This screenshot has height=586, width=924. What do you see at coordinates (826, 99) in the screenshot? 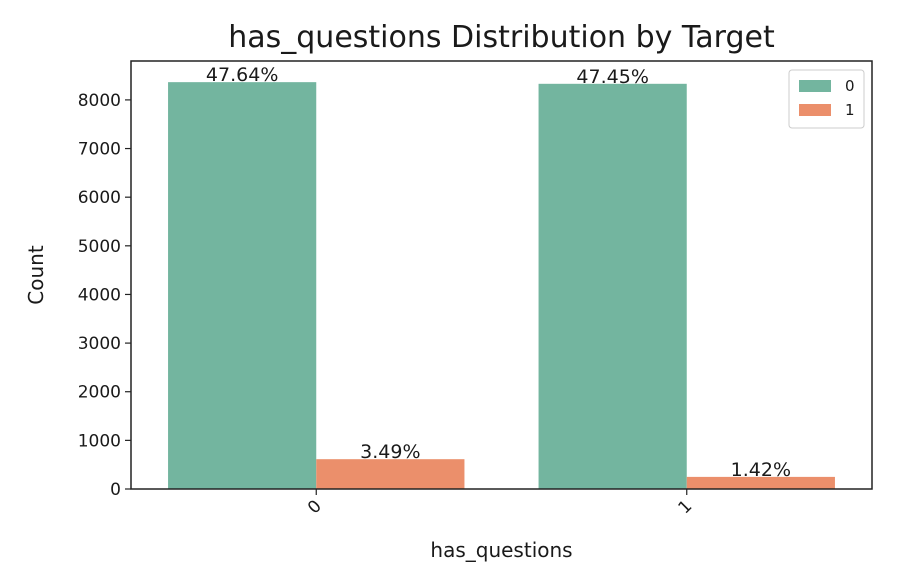
I see `legend: 01` at bounding box center [826, 99].